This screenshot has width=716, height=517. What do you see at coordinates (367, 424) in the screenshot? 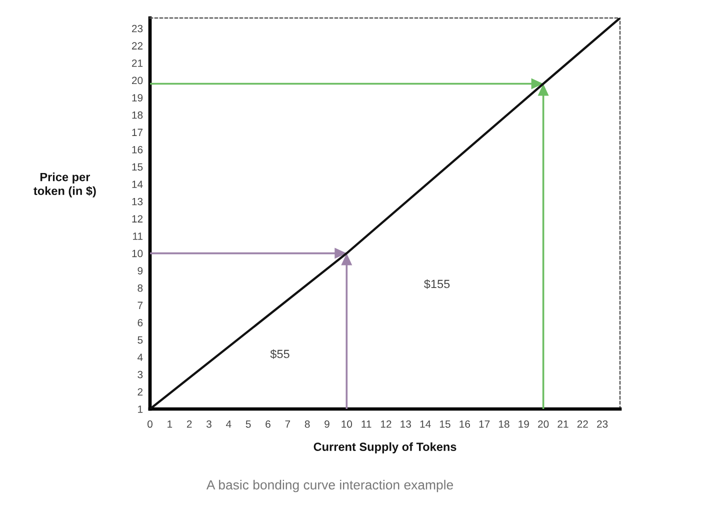
I see `x-tick-label: 11` at bounding box center [367, 424].